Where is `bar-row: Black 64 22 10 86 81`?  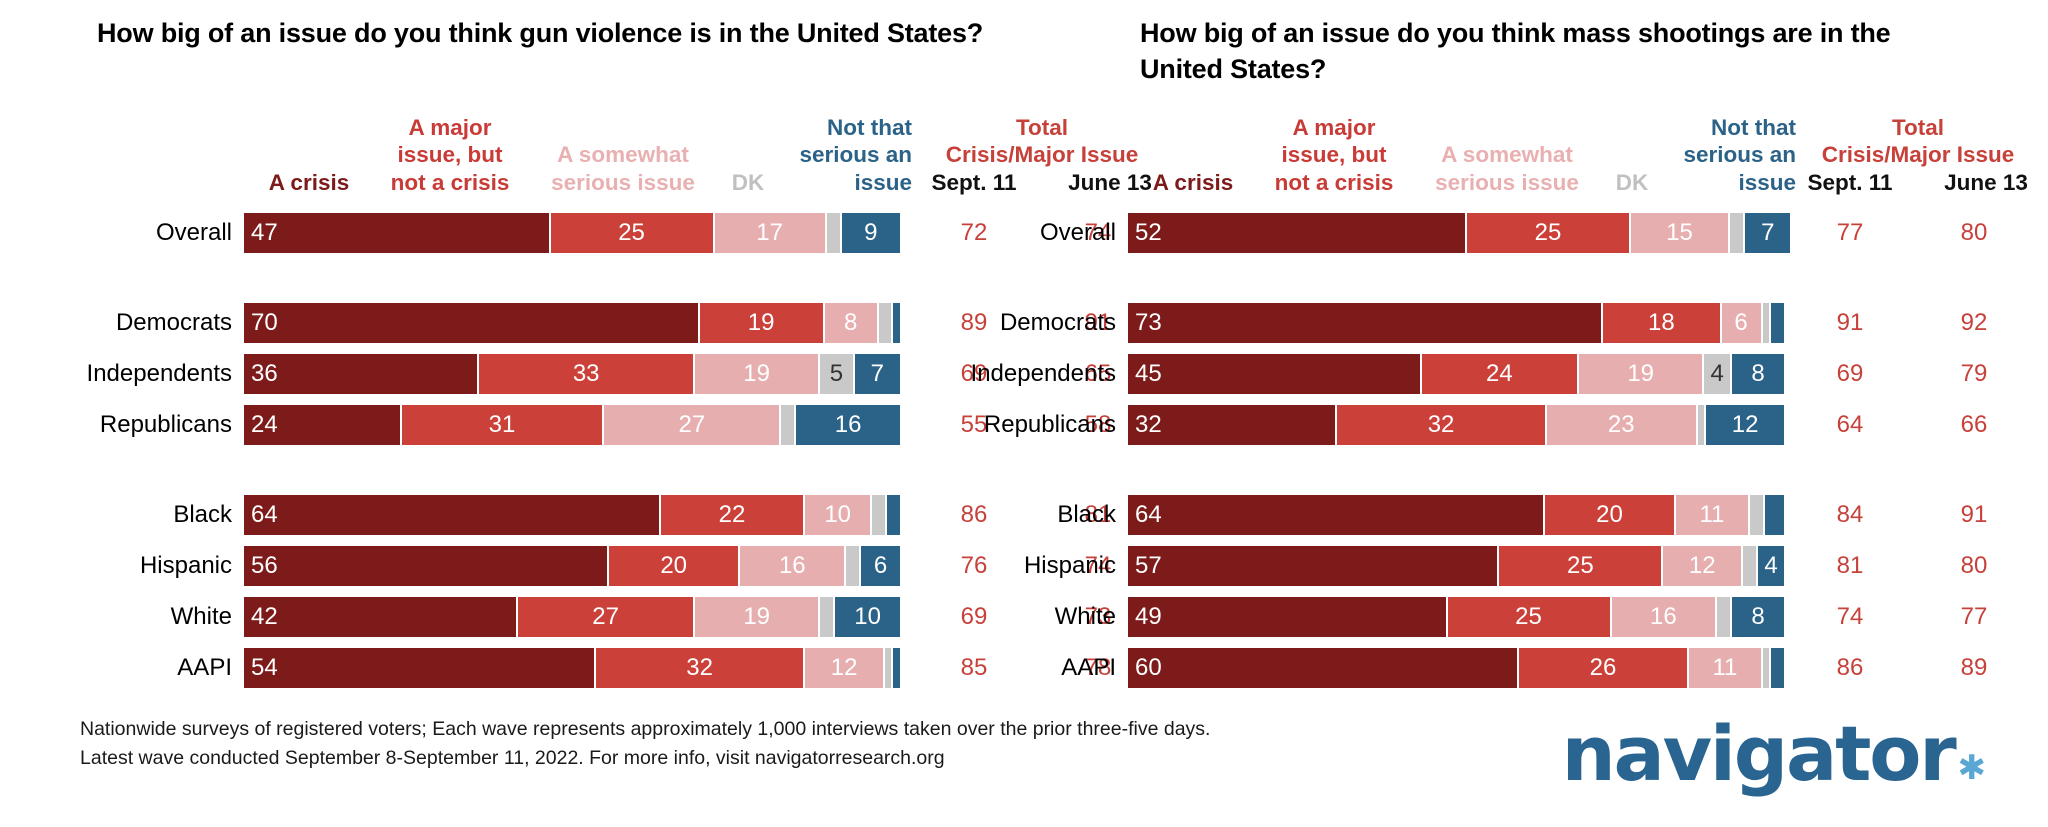
bar-row: Black 64 22 10 86 81 is located at coordinates (672, 515).